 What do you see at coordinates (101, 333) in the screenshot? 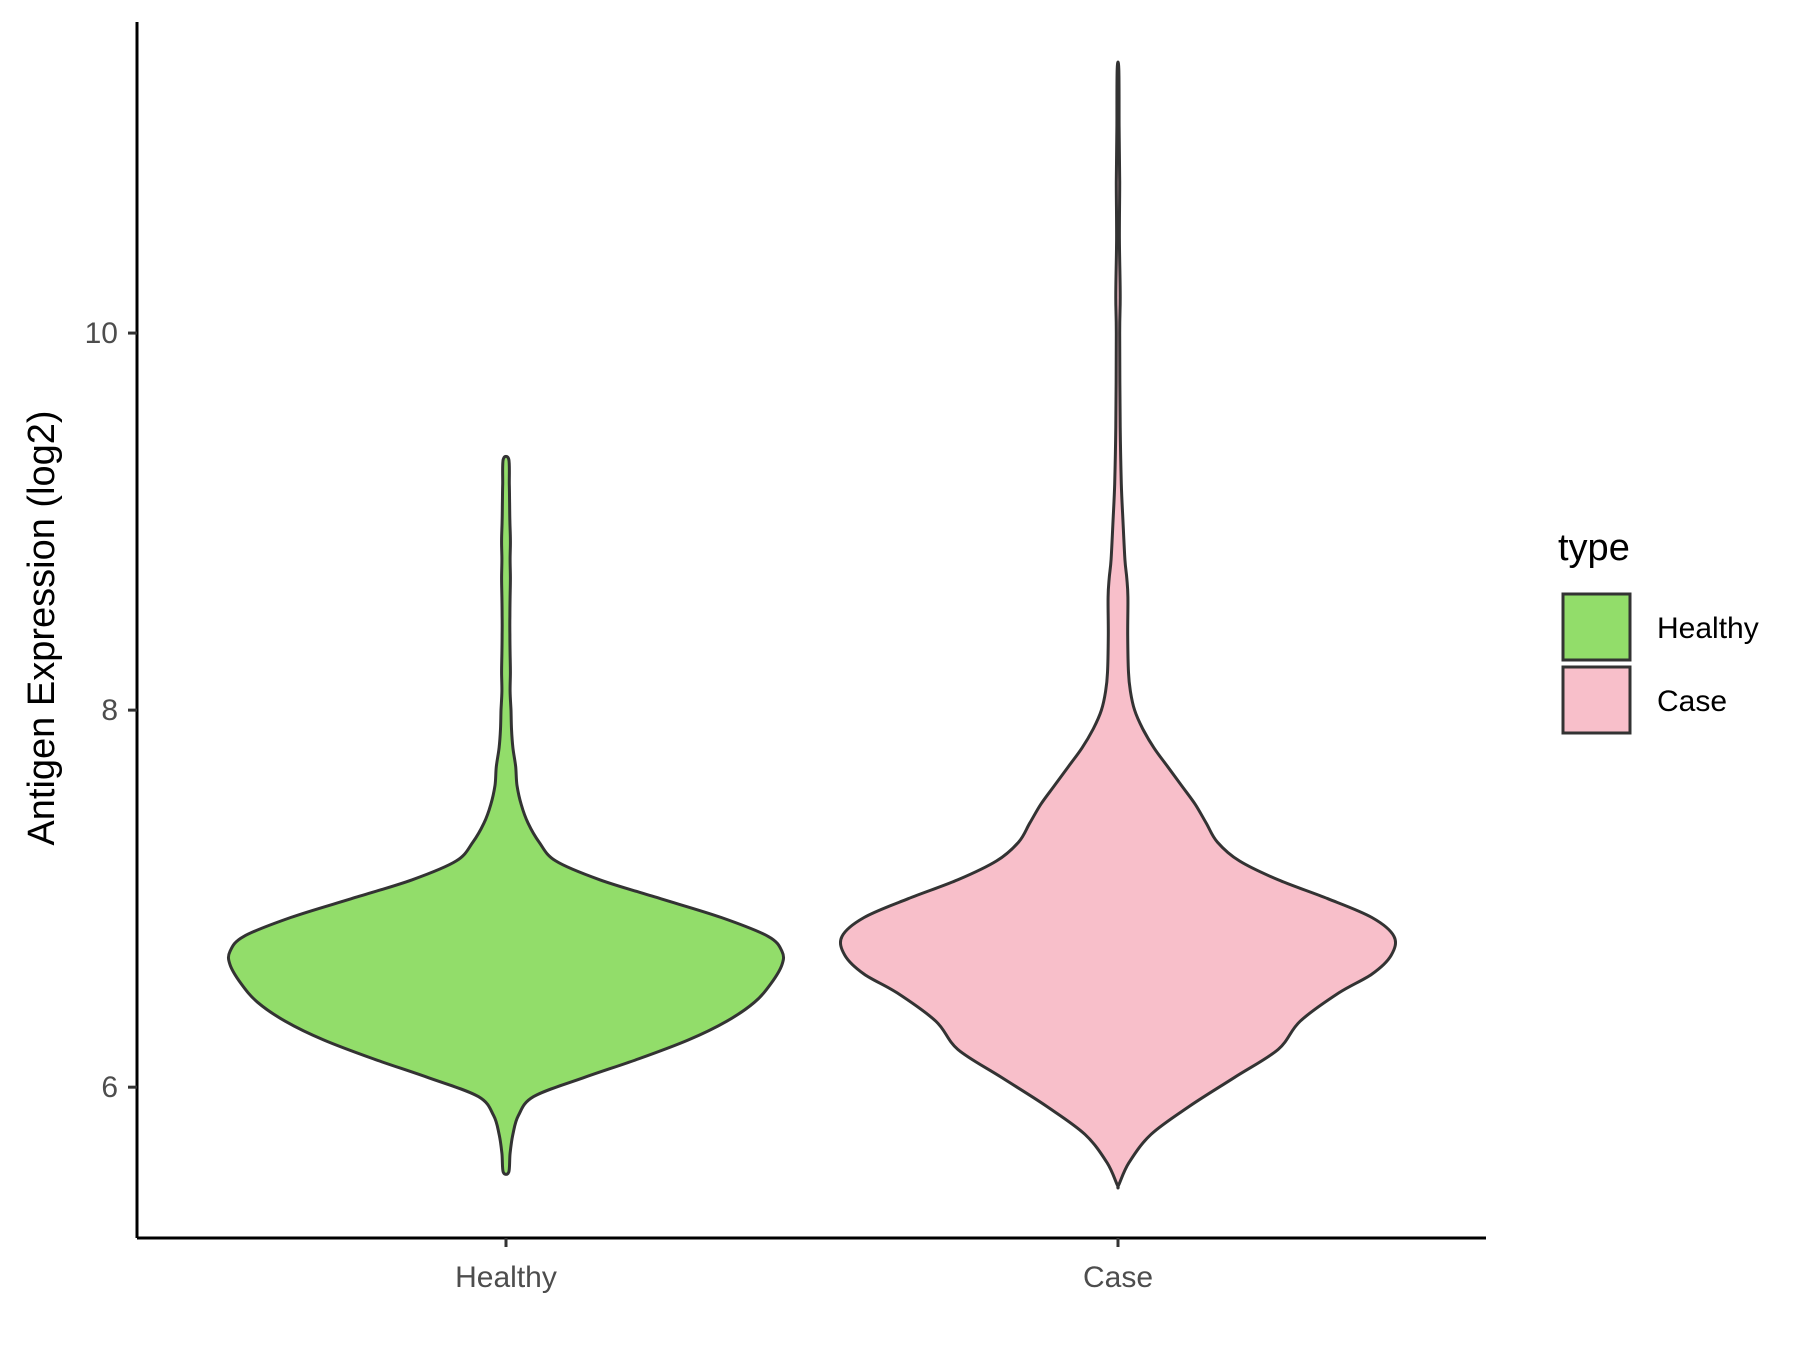
I see `y-tick-label: 10` at bounding box center [101, 333].